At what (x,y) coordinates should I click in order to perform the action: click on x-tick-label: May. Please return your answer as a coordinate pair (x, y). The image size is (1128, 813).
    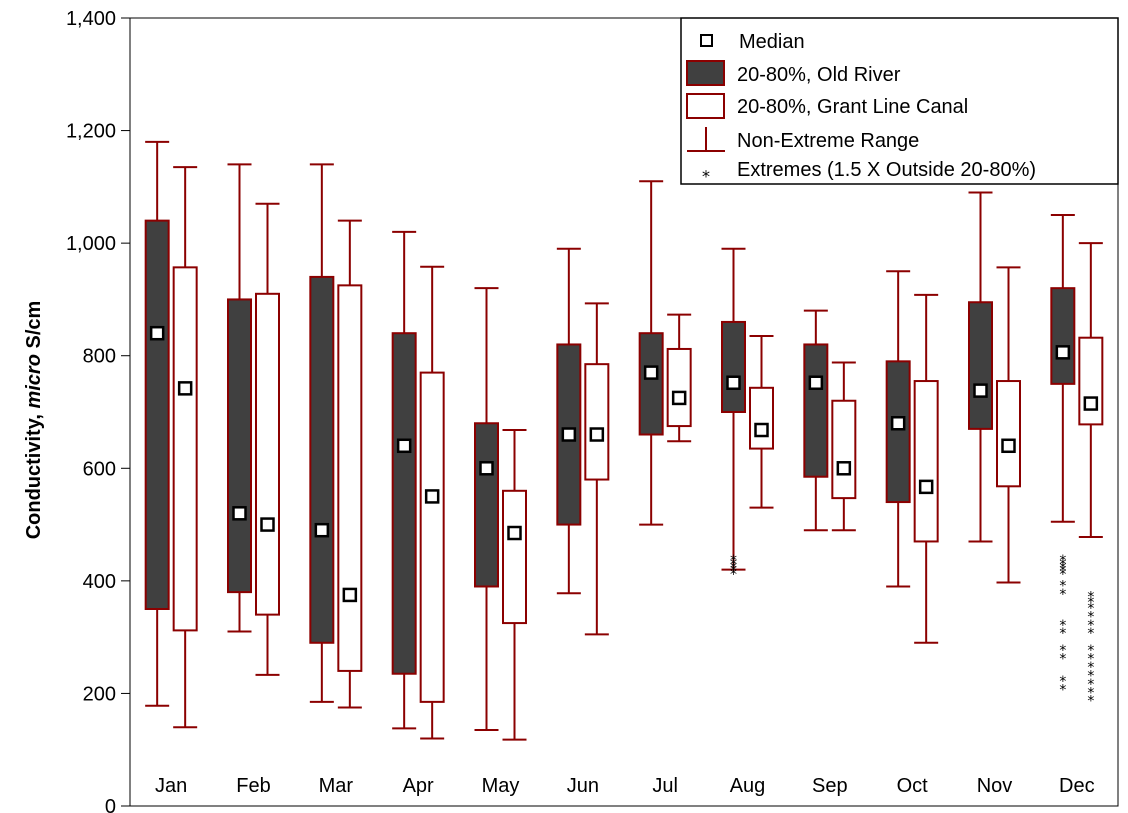
    Looking at the image, I should click on (501, 786).